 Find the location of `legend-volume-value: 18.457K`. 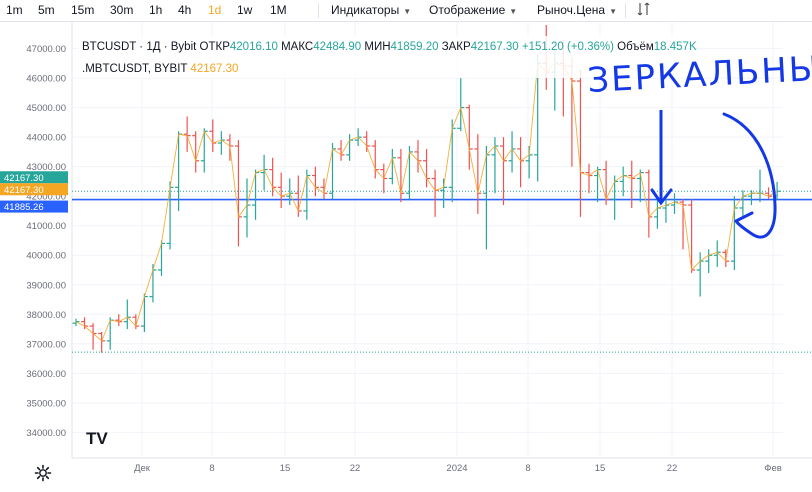

legend-volume-value: 18.457K is located at coordinates (675, 47).